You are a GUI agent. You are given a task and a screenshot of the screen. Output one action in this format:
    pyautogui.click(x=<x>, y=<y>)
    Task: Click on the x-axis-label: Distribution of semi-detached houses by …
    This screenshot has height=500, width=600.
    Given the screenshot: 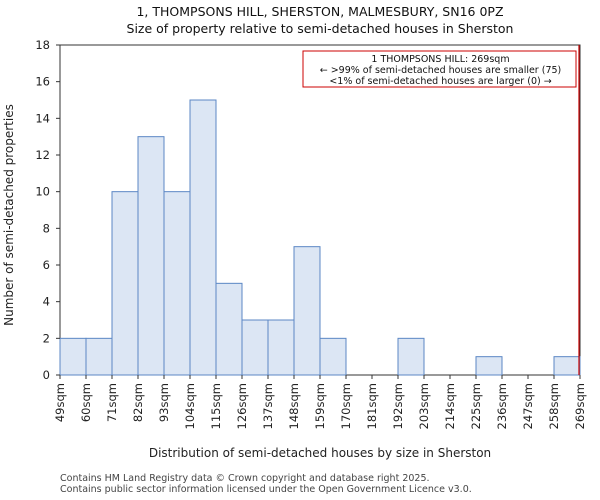 What is the action you would take?
    pyautogui.click(x=320, y=453)
    